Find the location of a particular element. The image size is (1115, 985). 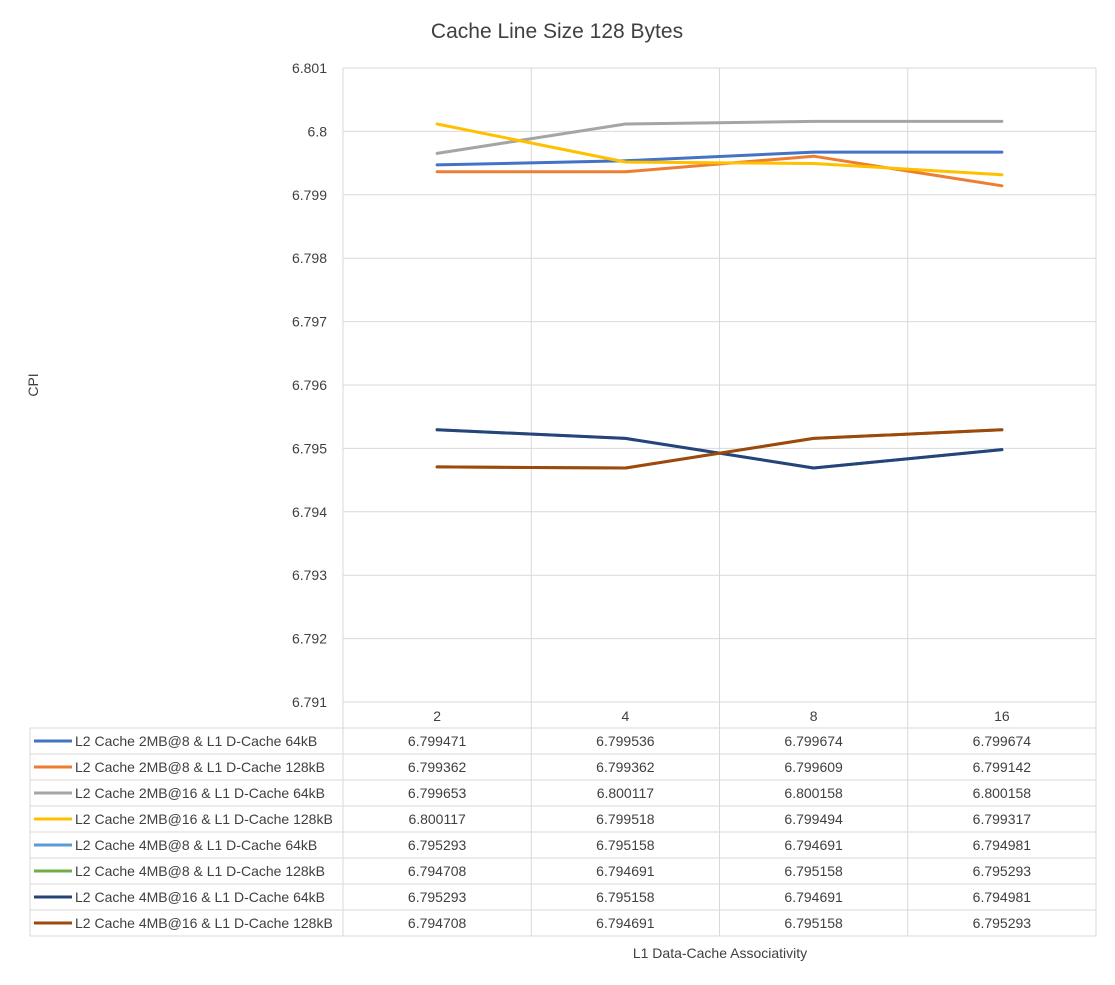

data-cell: 6.799609 is located at coordinates (813, 767).